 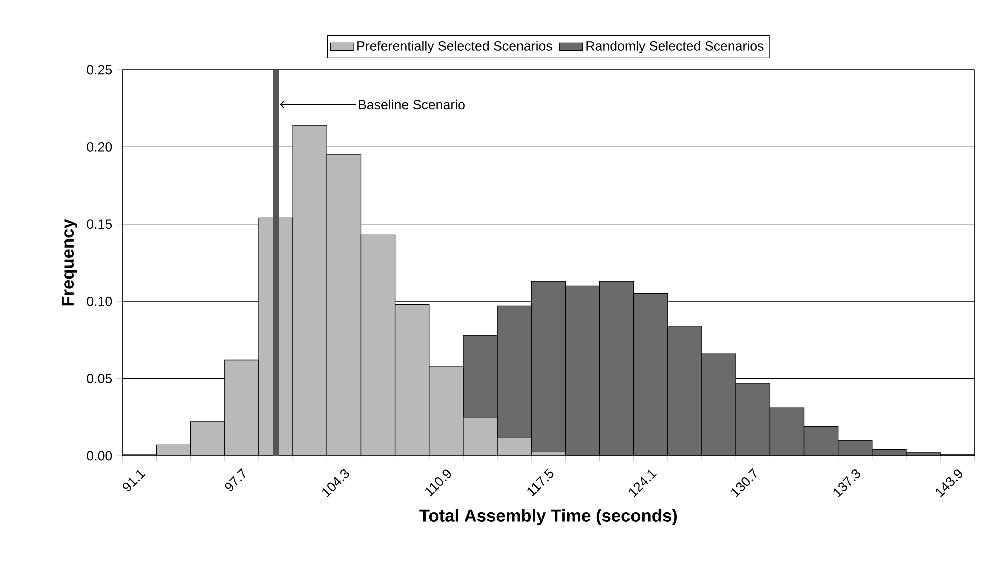 I want to click on y-tick-label: 0.25, so click(x=99, y=70).